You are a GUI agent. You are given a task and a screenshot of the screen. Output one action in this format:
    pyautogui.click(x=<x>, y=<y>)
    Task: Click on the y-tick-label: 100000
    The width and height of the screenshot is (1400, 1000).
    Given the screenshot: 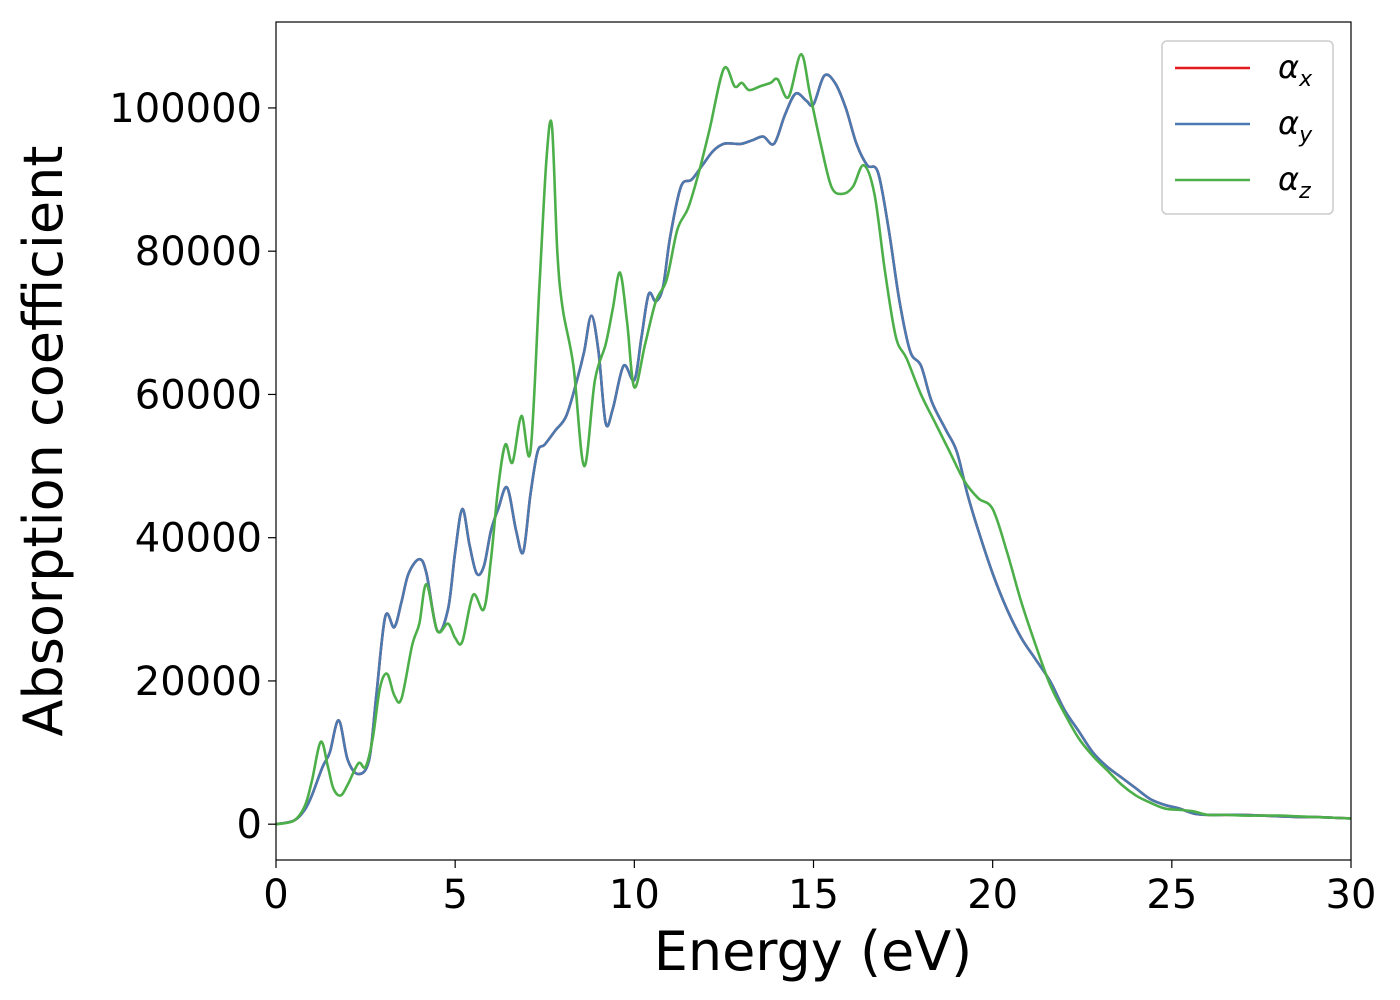 What is the action you would take?
    pyautogui.click(x=185, y=109)
    